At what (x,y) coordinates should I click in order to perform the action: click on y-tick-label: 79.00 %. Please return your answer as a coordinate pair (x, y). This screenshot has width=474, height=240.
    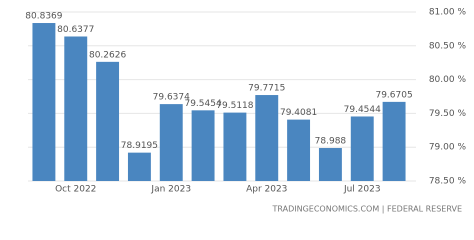
    Looking at the image, I should click on (448, 148).